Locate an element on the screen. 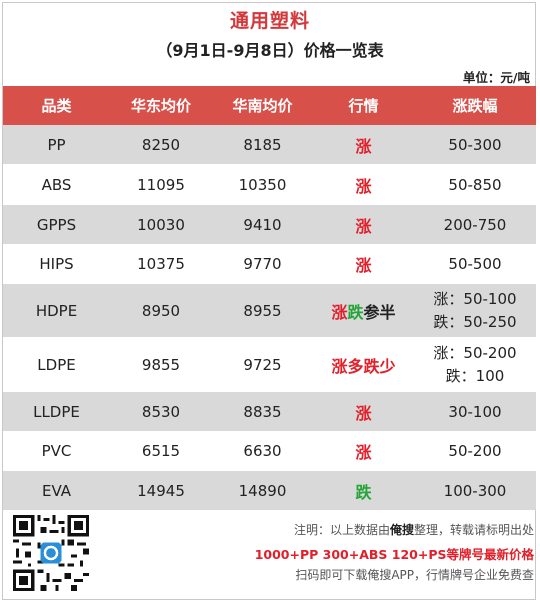 Image resolution: width=540 pixels, height=604 pixels. cell-name: PVC is located at coordinates (56, 451).